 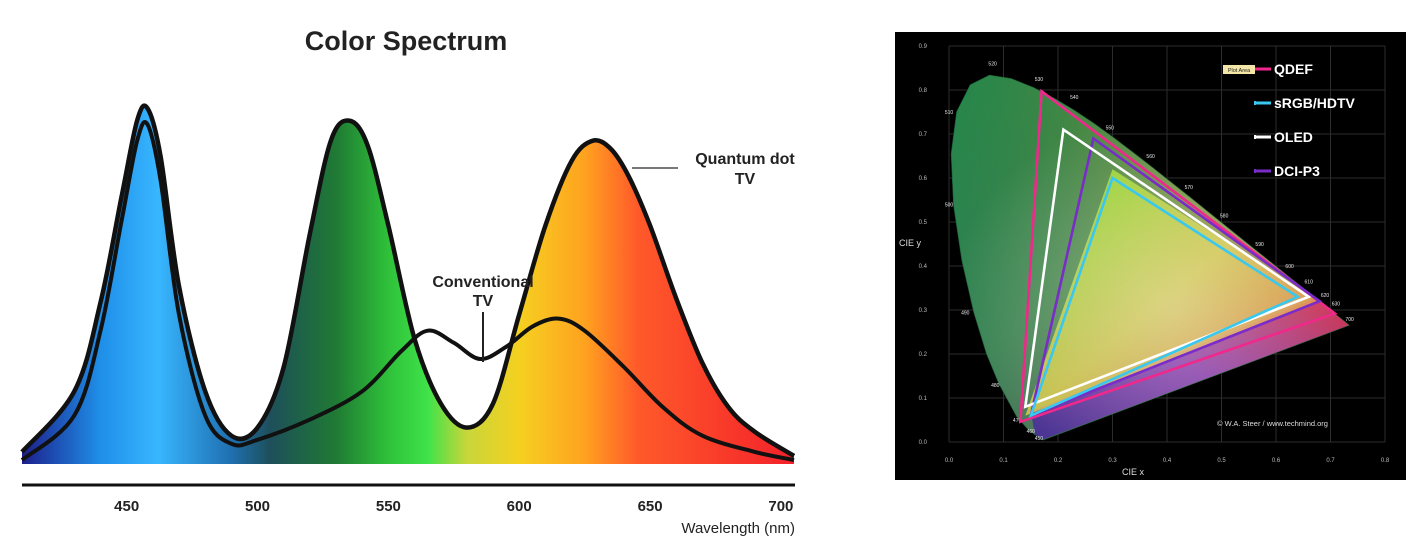 I want to click on x-tick-label: 0.3, so click(x=1112, y=461).